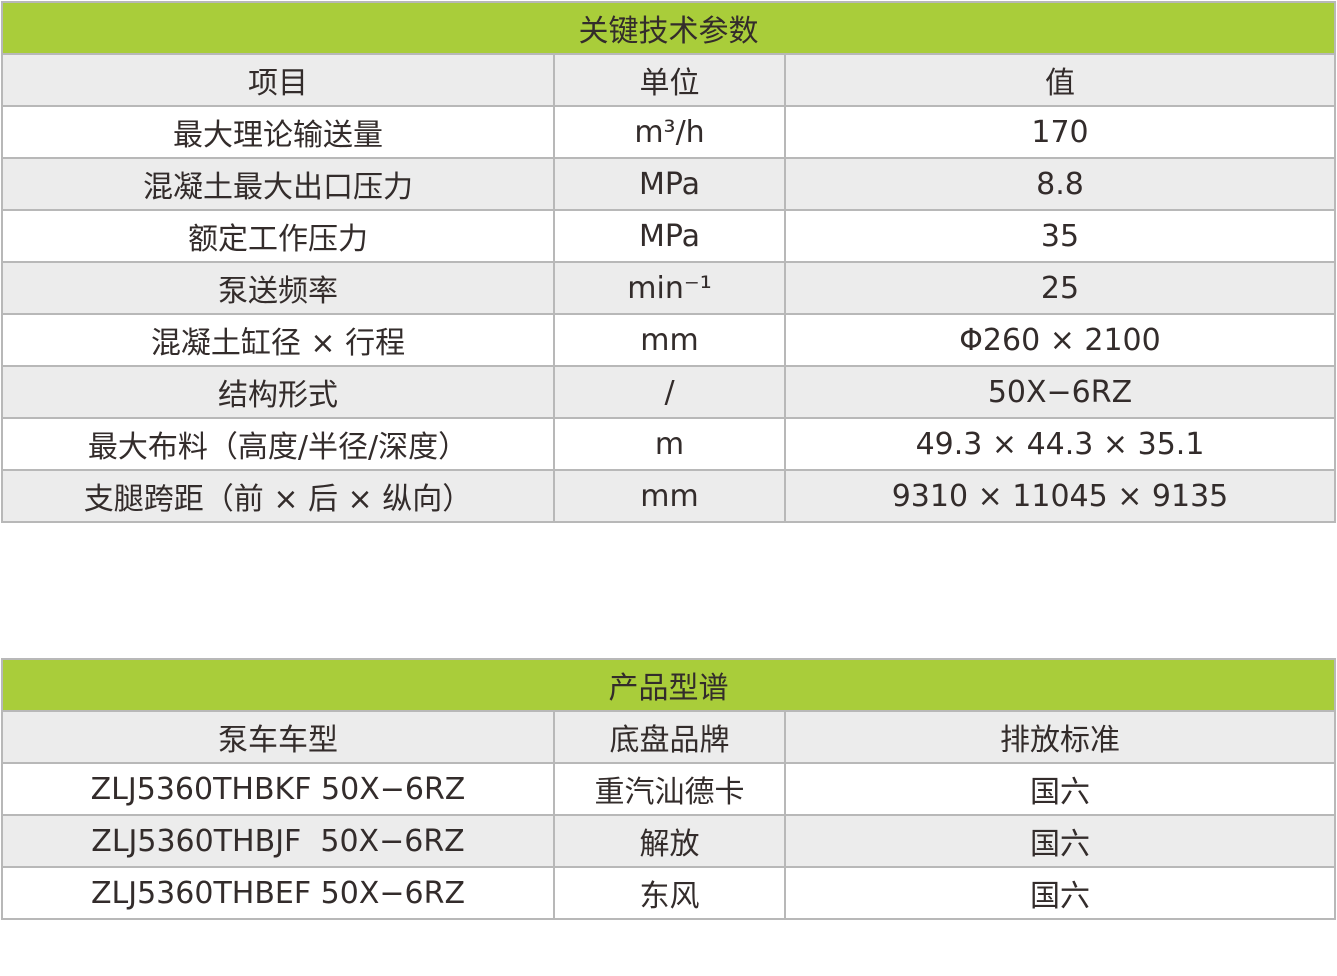  I want to click on table-cell: 9310 × 11045 × 9135, so click(1060, 496).